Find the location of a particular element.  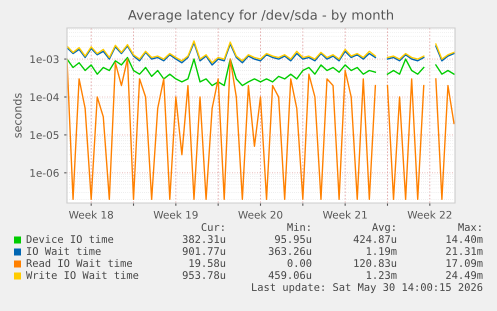

text: Min: is located at coordinates (298, 226).